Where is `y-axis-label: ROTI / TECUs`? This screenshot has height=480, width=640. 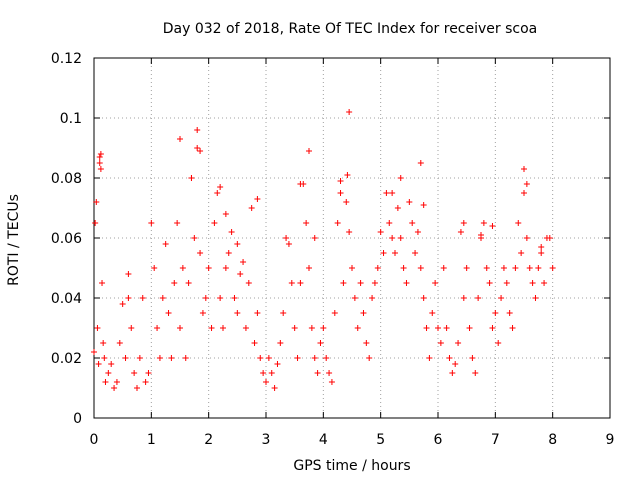 y-axis-label: ROTI / TECUs is located at coordinates (14, 240).